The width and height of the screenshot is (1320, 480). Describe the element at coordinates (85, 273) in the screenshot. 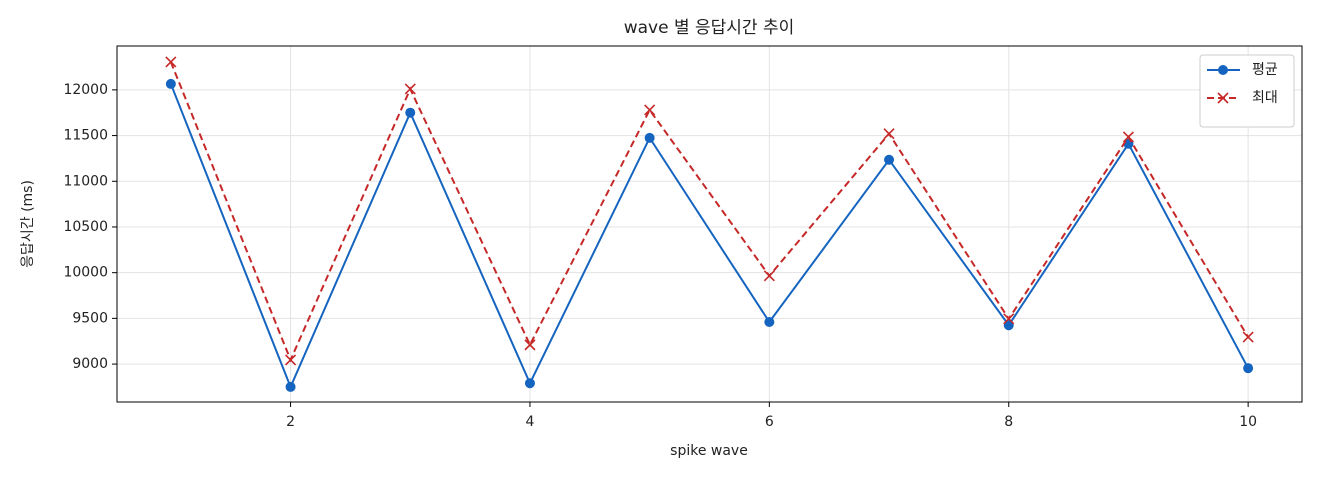

I see `y-tick-label: 10000` at that location.